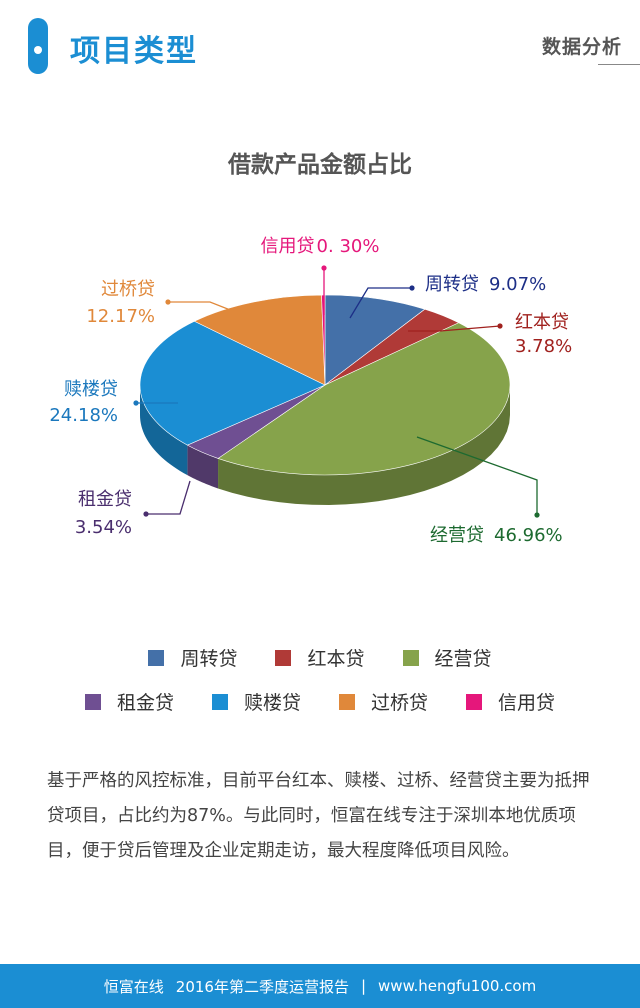 This screenshot has height=1008, width=640. What do you see at coordinates (145, 703) in the screenshot?
I see `legend-label-3: 租金贷` at bounding box center [145, 703].